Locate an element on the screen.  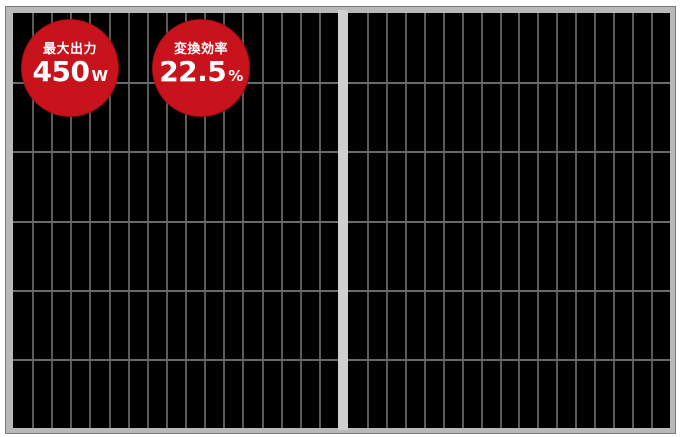
panel-center-divider is located at coordinates (343, 220).